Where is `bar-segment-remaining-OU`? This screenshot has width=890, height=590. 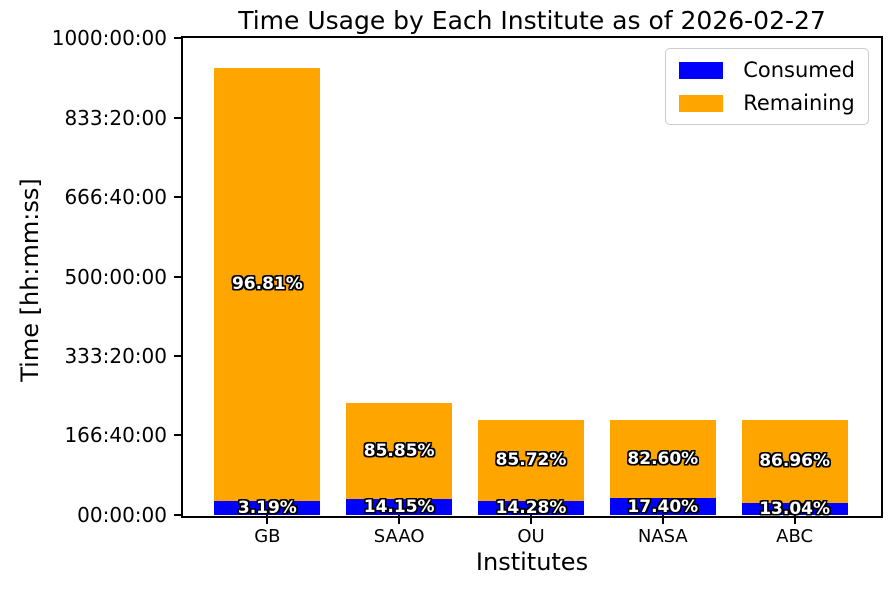
bar-segment-remaining-OU is located at coordinates (531, 460).